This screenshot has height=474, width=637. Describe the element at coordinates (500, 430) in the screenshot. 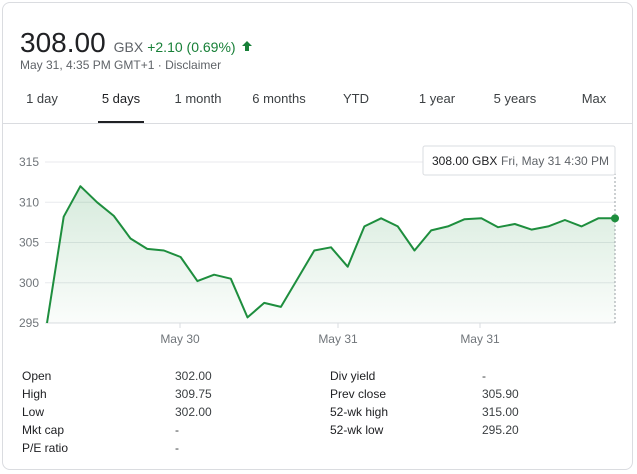

I see `stat-52wk-low-value: 295.20` at that location.